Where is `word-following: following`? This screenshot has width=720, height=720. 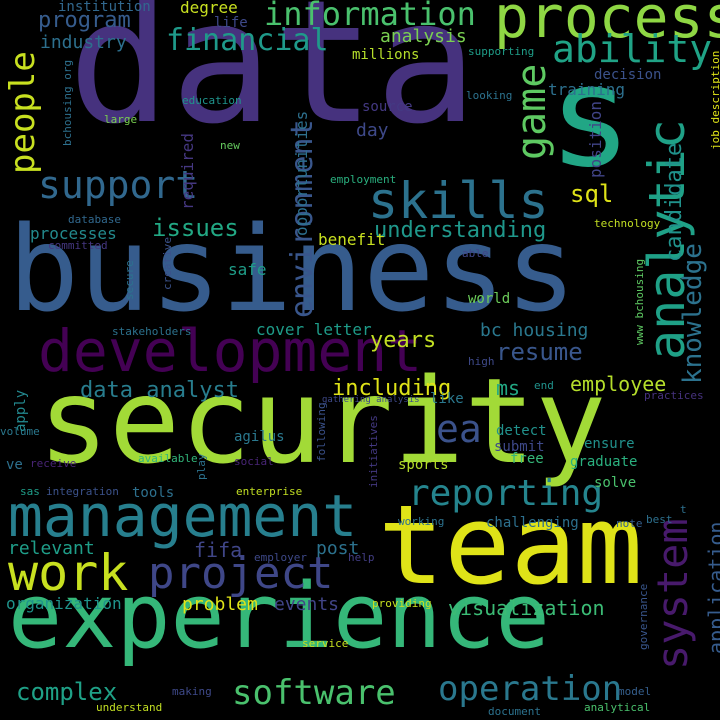
word-following: following is located at coordinates (321, 432).